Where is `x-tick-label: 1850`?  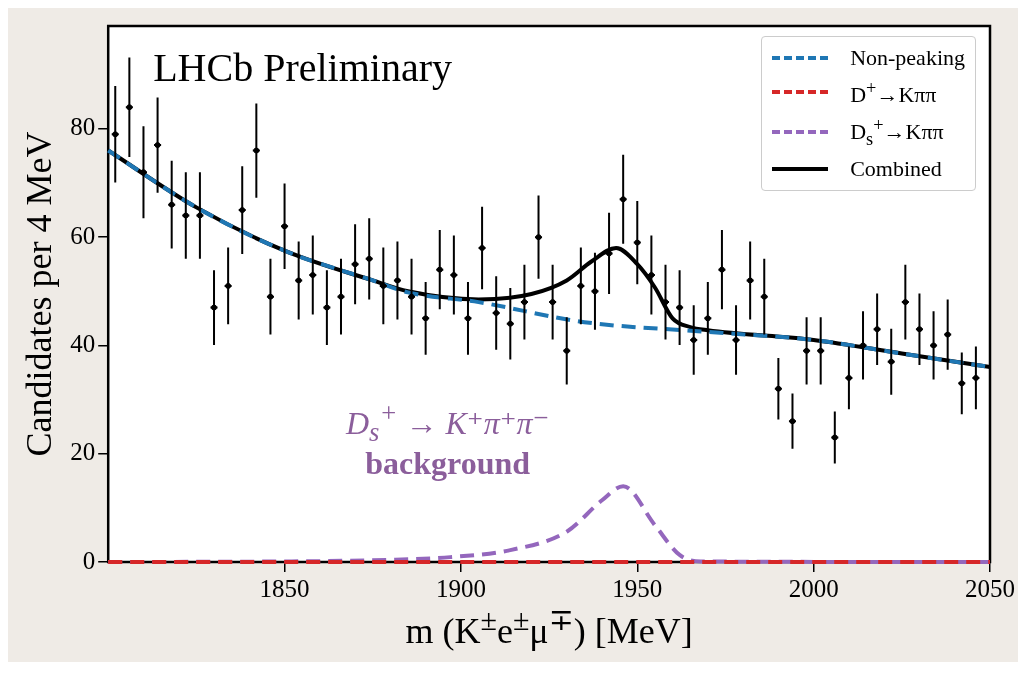
x-tick-label: 1850 is located at coordinates (284, 588).